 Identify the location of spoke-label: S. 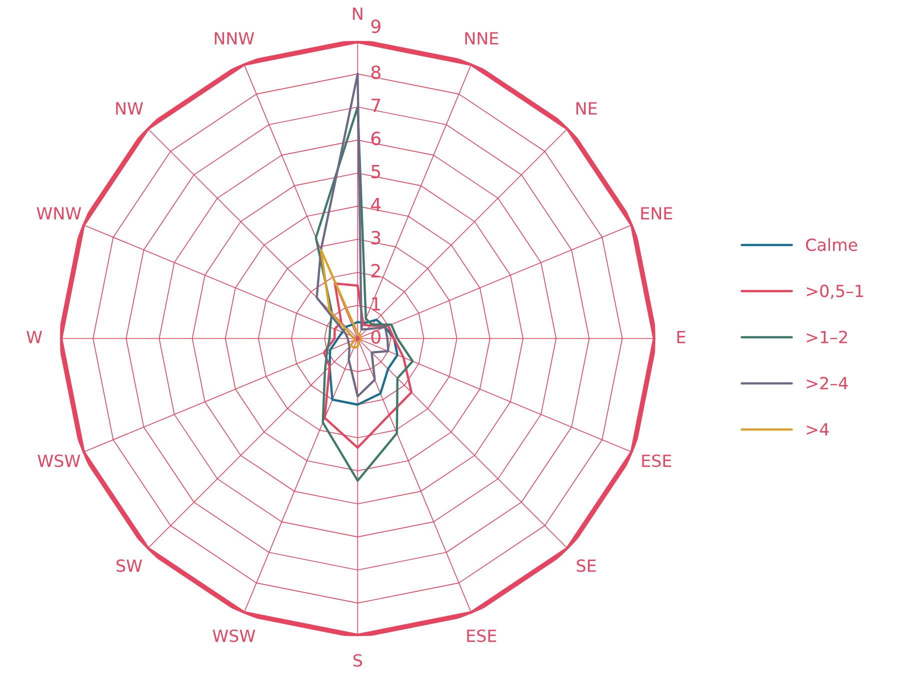
(357, 660).